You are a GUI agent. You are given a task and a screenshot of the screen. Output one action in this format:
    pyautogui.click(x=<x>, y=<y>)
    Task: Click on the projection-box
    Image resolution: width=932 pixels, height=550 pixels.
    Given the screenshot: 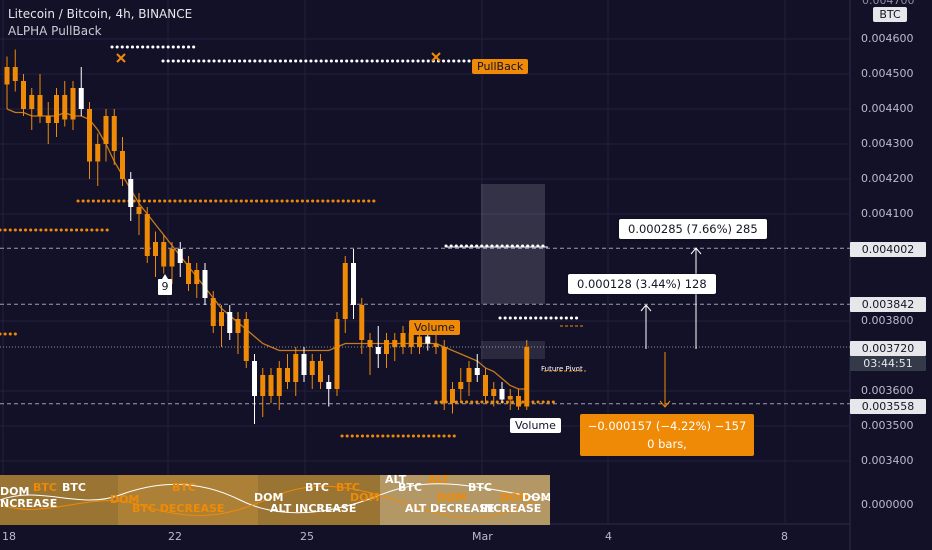 What is the action you would take?
    pyautogui.click(x=513, y=244)
    